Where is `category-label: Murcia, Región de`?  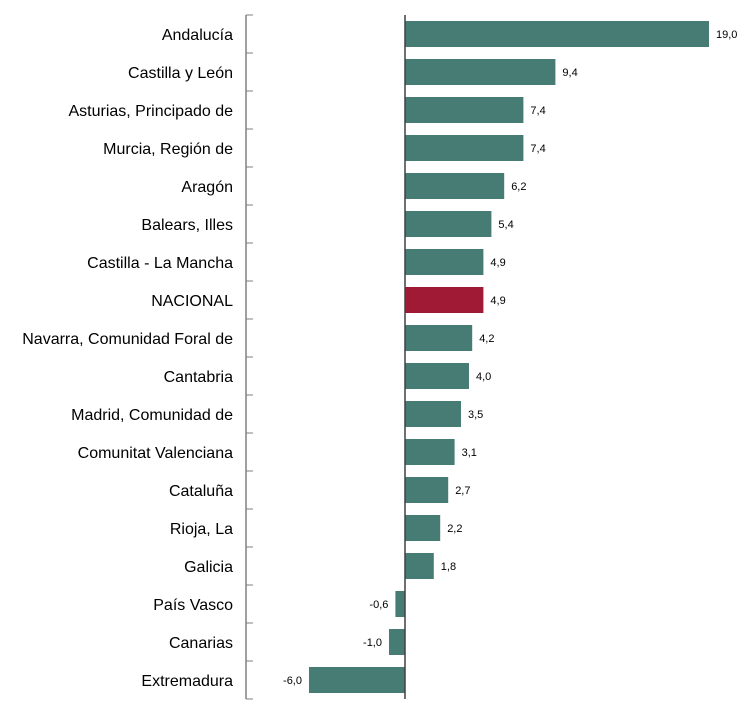
category-label: Murcia, Región de is located at coordinates (168, 149).